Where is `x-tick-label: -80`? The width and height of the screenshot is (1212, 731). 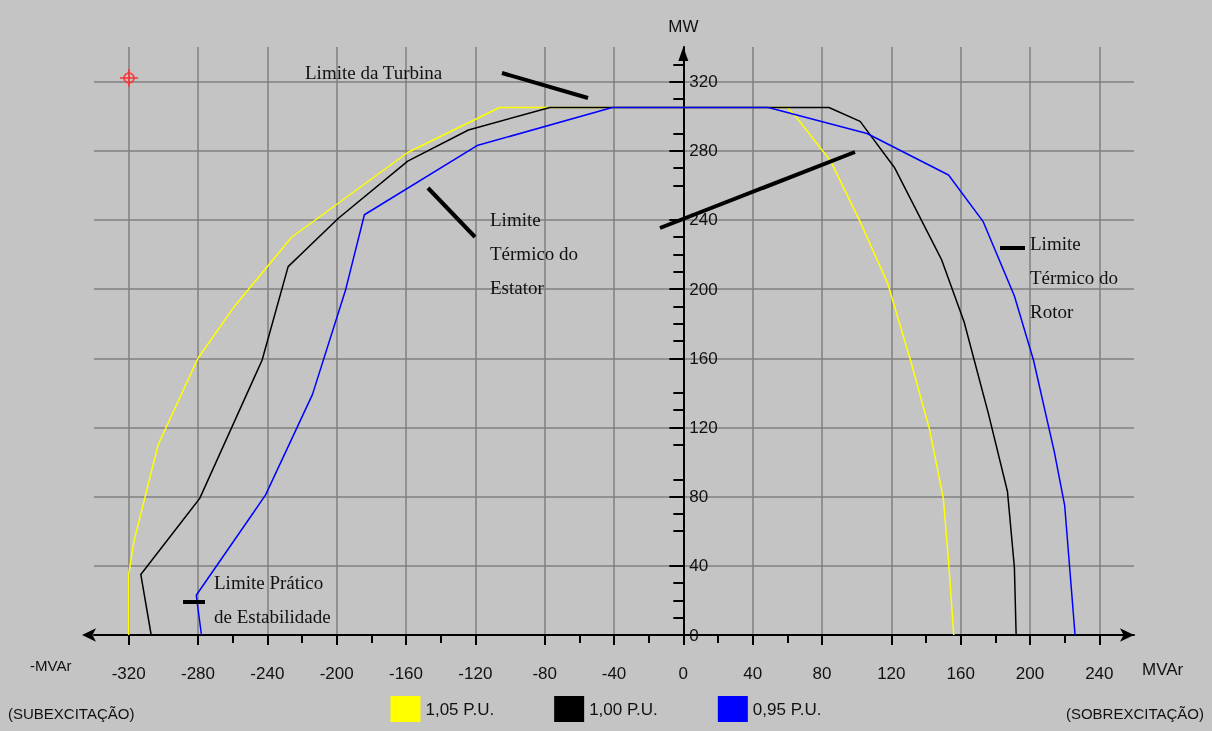 x-tick-label: -80 is located at coordinates (544, 673).